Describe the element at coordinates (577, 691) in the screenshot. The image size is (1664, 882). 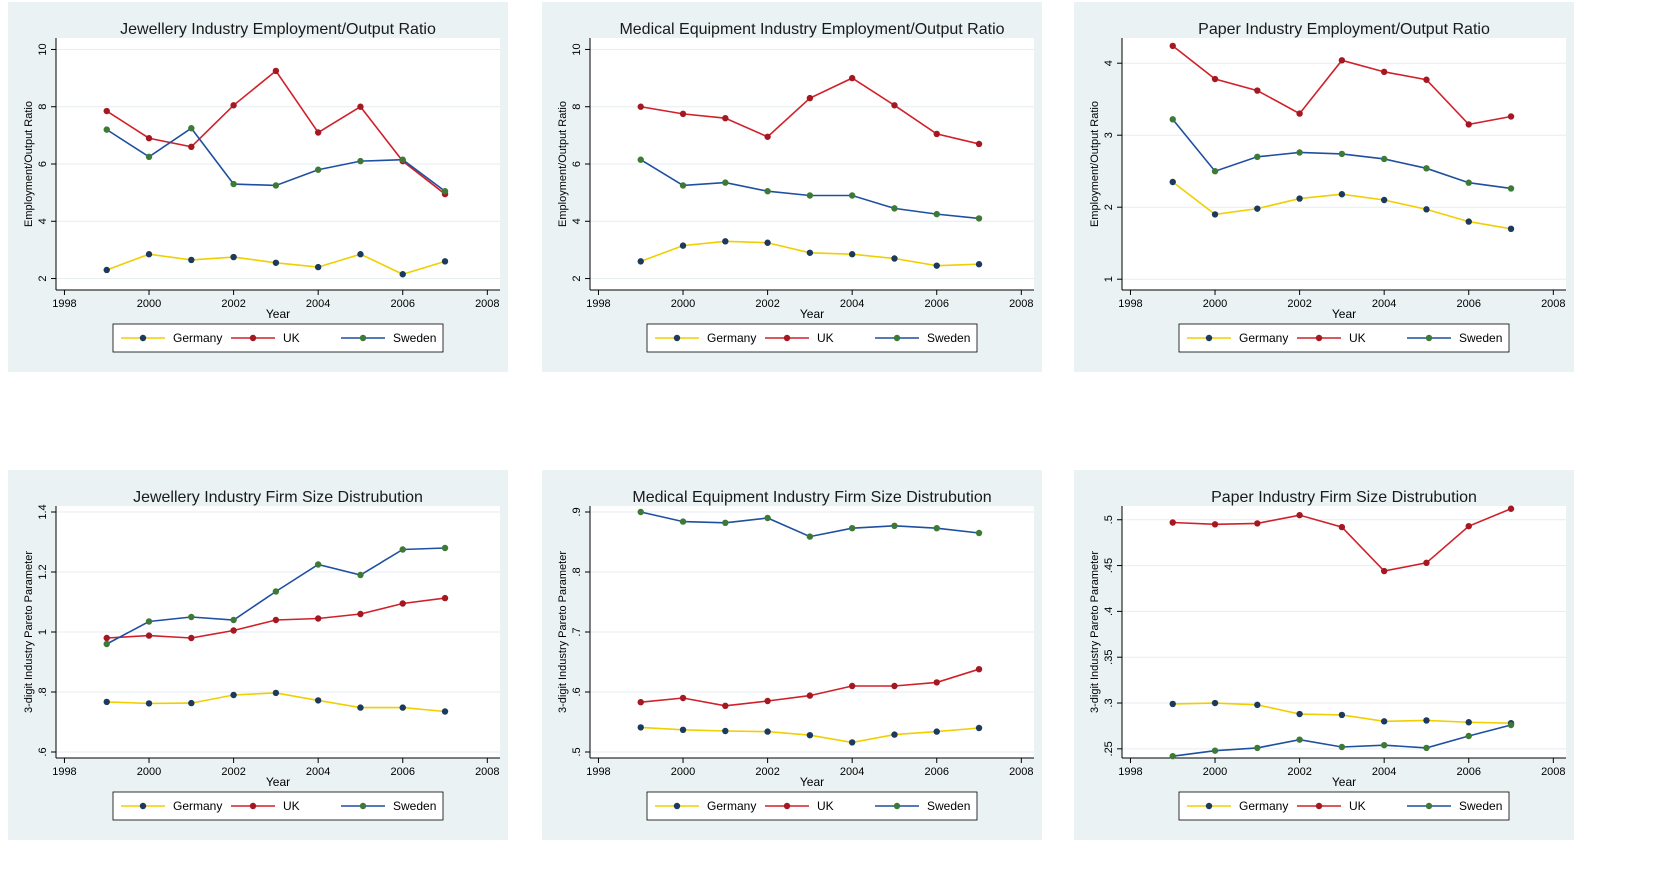
I see `y-tick-label: .6` at that location.